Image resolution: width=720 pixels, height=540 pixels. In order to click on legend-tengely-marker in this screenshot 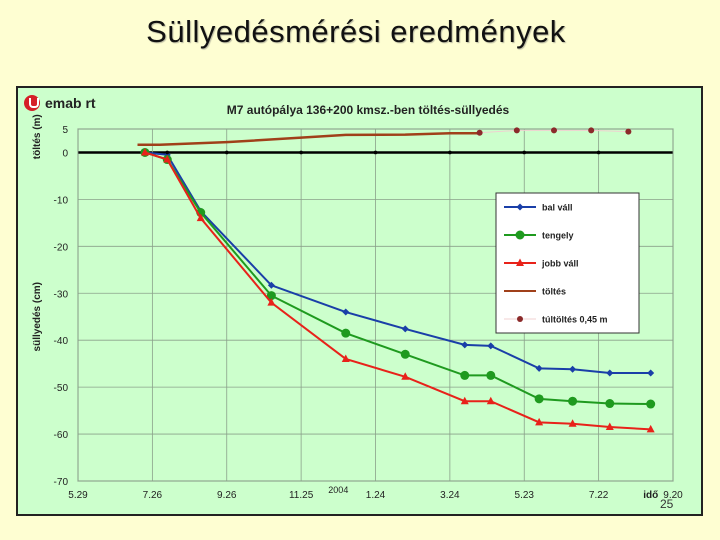, I will do `click(520, 235)`.